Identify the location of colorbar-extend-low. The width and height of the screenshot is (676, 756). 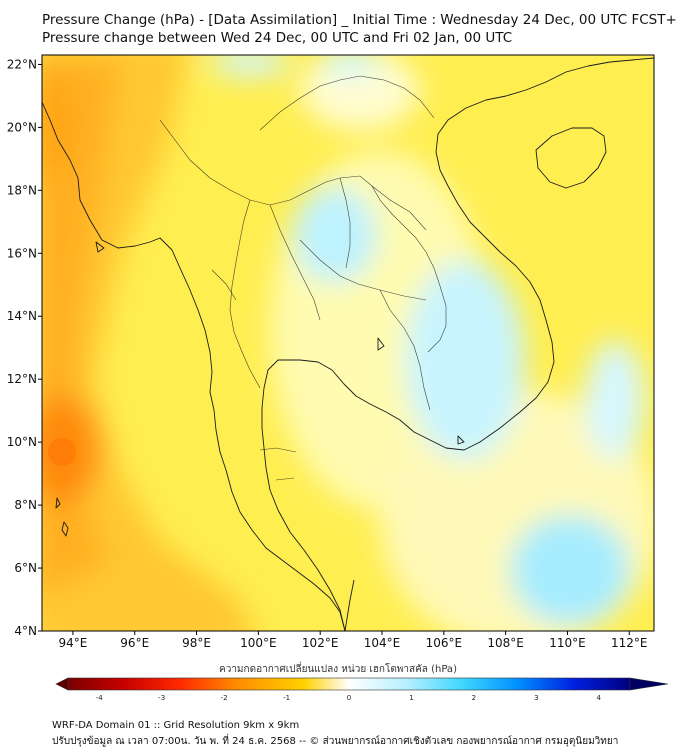
(62, 684).